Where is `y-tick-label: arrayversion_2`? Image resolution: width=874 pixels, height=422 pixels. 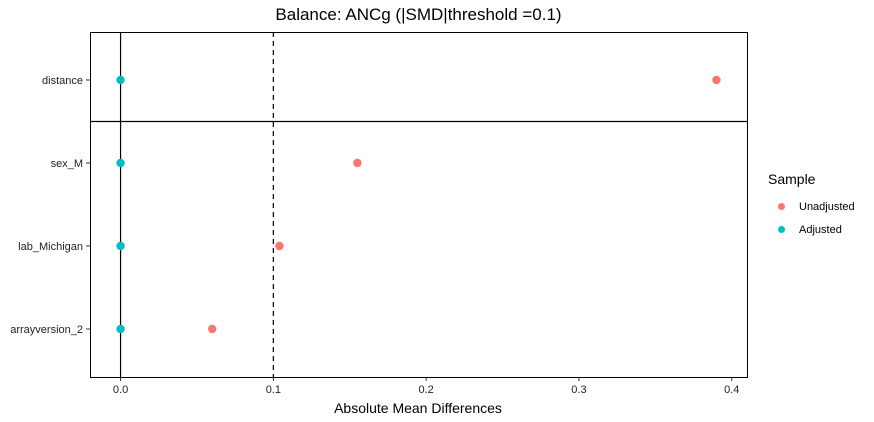
y-tick-label: arrayversion_2 is located at coordinates (46, 330).